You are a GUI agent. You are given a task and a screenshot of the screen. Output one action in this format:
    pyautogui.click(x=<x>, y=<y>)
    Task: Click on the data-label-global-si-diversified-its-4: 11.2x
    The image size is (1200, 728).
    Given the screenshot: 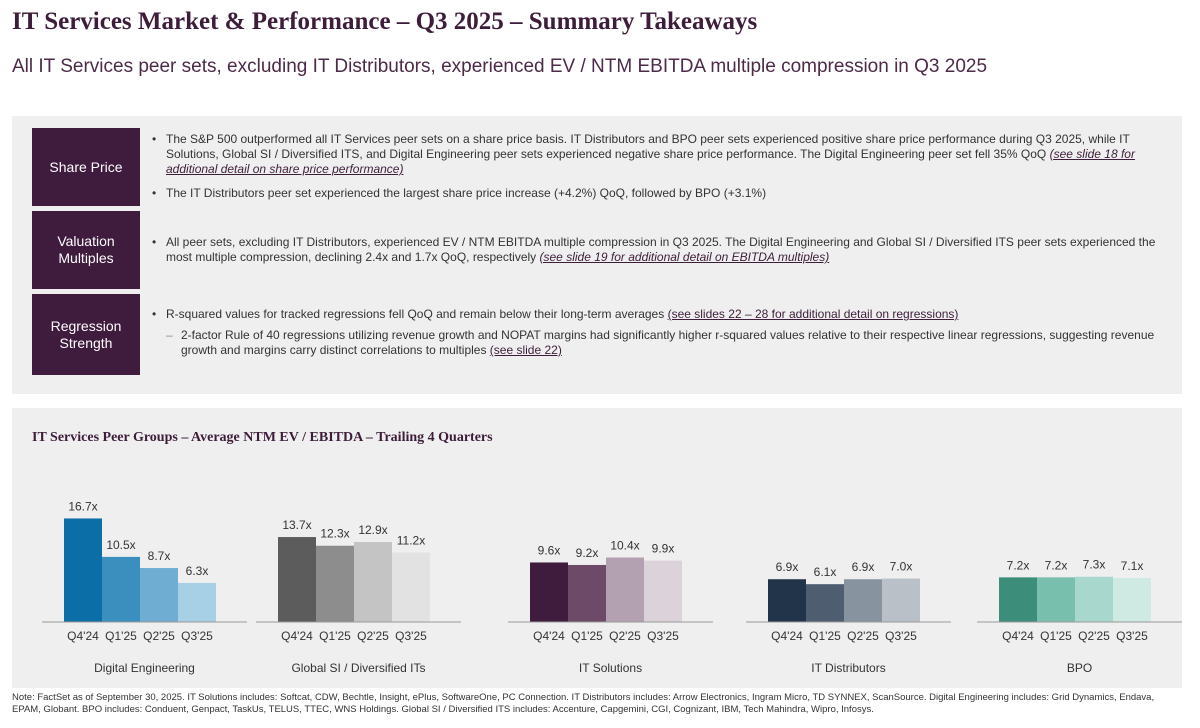 What is the action you would take?
    pyautogui.click(x=411, y=541)
    